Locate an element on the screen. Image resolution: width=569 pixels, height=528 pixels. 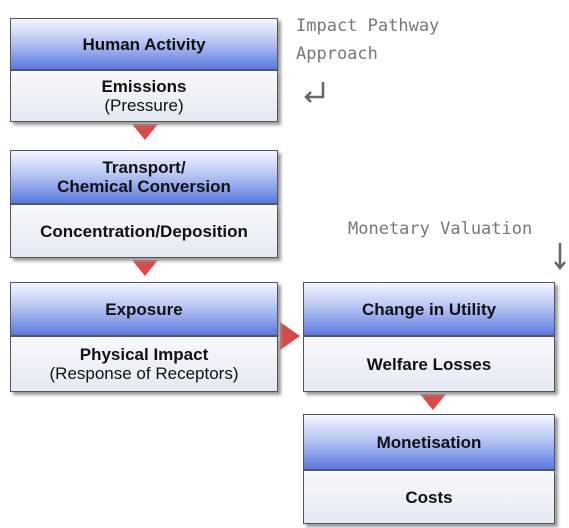
node-label: Human Activity is located at coordinates (144, 44).